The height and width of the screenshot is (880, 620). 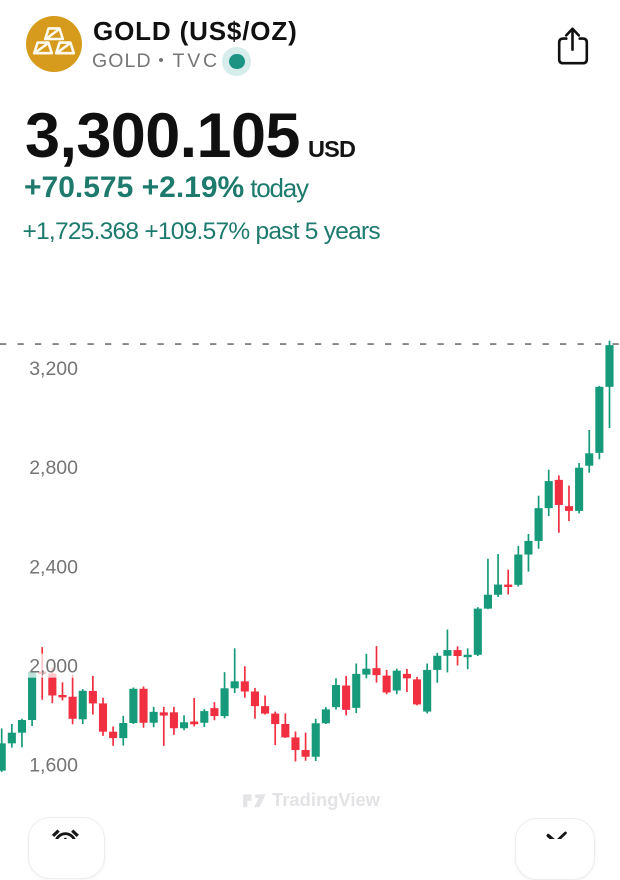 I want to click on svg-text: TradingView, so click(x=326, y=799).